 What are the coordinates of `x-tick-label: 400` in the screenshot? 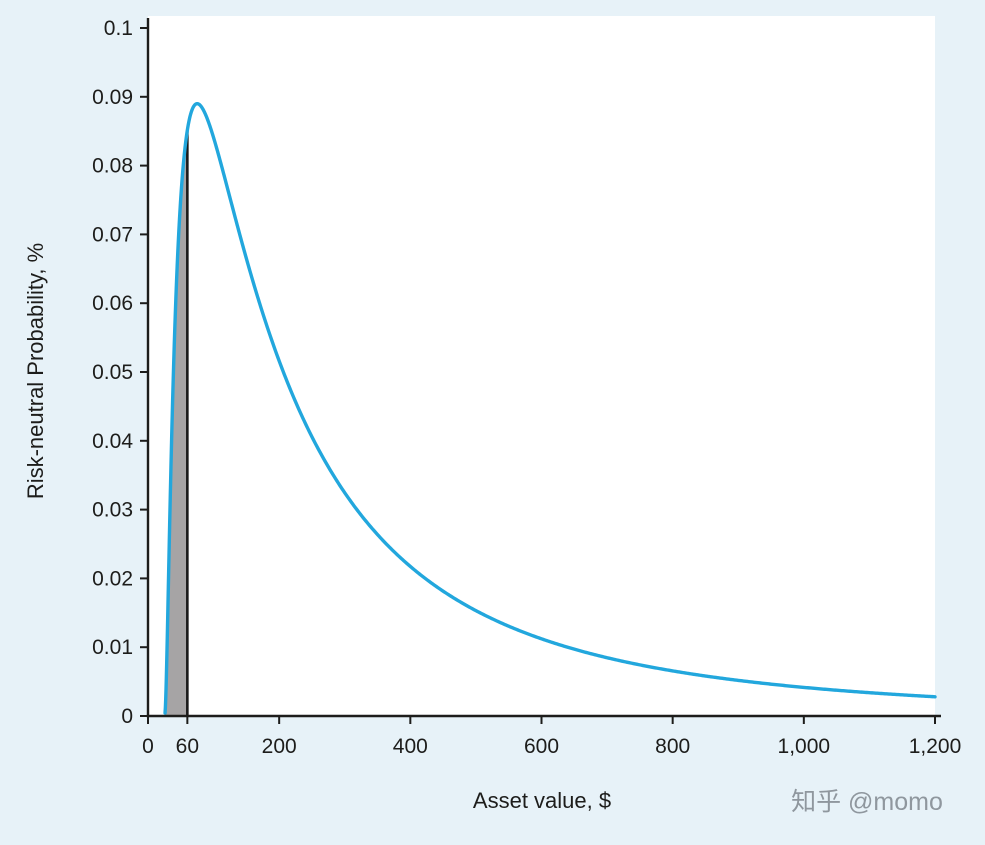 It's located at (410, 746).